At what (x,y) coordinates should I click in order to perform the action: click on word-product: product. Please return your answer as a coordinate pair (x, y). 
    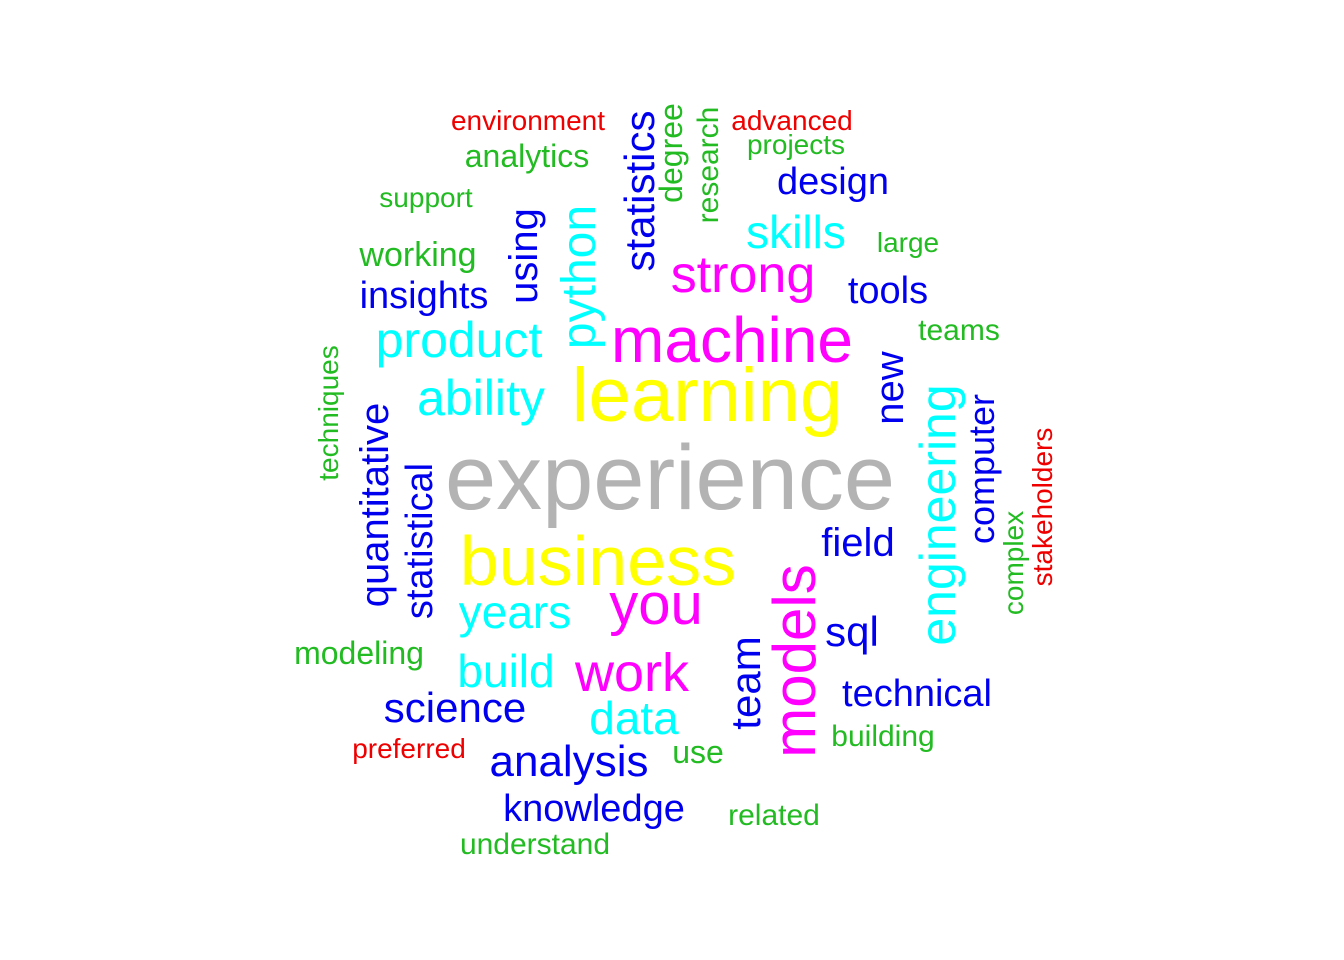
    Looking at the image, I should click on (459, 340).